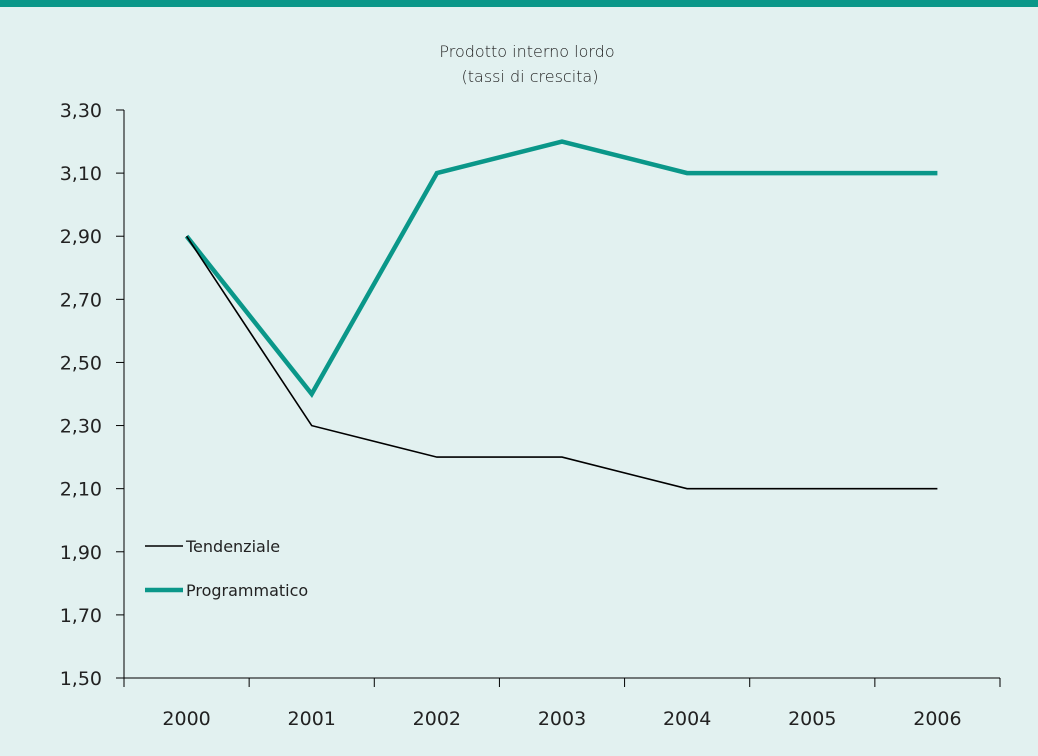 The width and height of the screenshot is (1038, 756). I want to click on chart-title-line1: Prodotto interno lordo, so click(526, 51).